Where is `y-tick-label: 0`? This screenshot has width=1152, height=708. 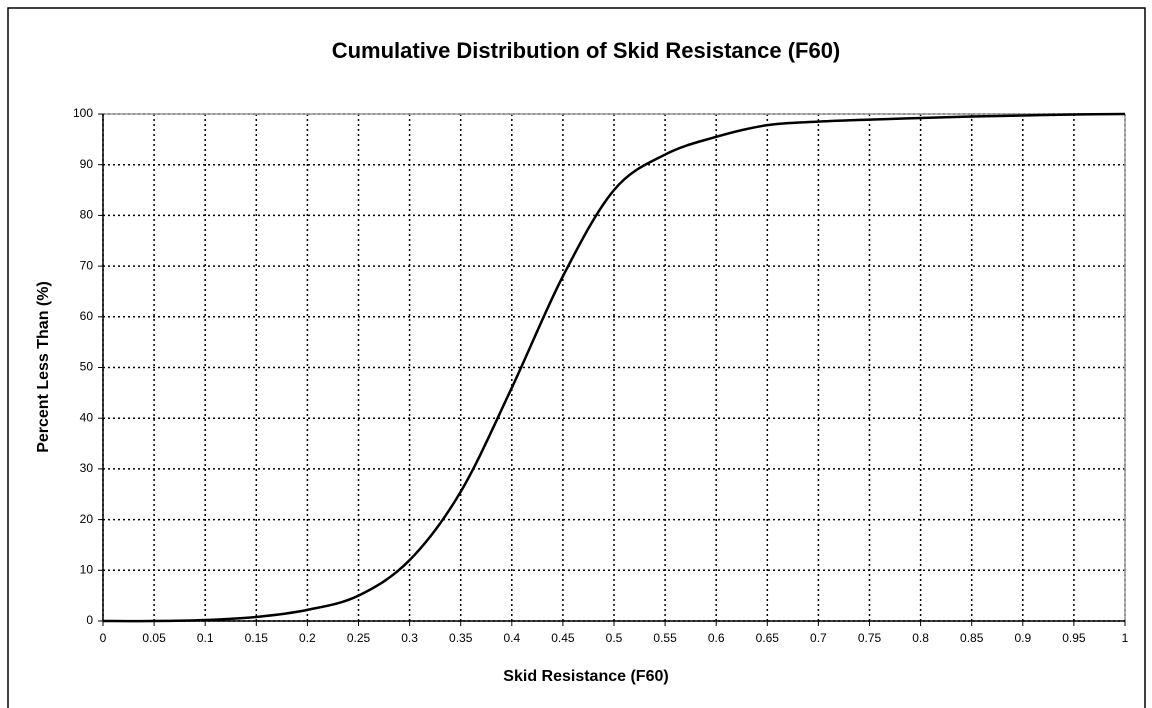
y-tick-label: 0 is located at coordinates (89, 620).